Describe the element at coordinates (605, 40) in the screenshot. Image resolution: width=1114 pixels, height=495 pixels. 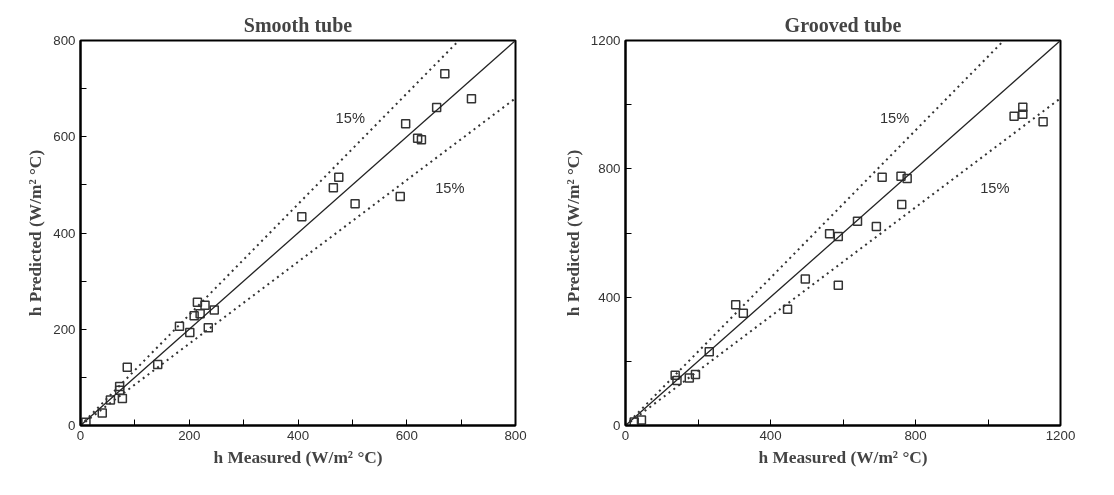
I see `y-tick-label: 1200` at that location.